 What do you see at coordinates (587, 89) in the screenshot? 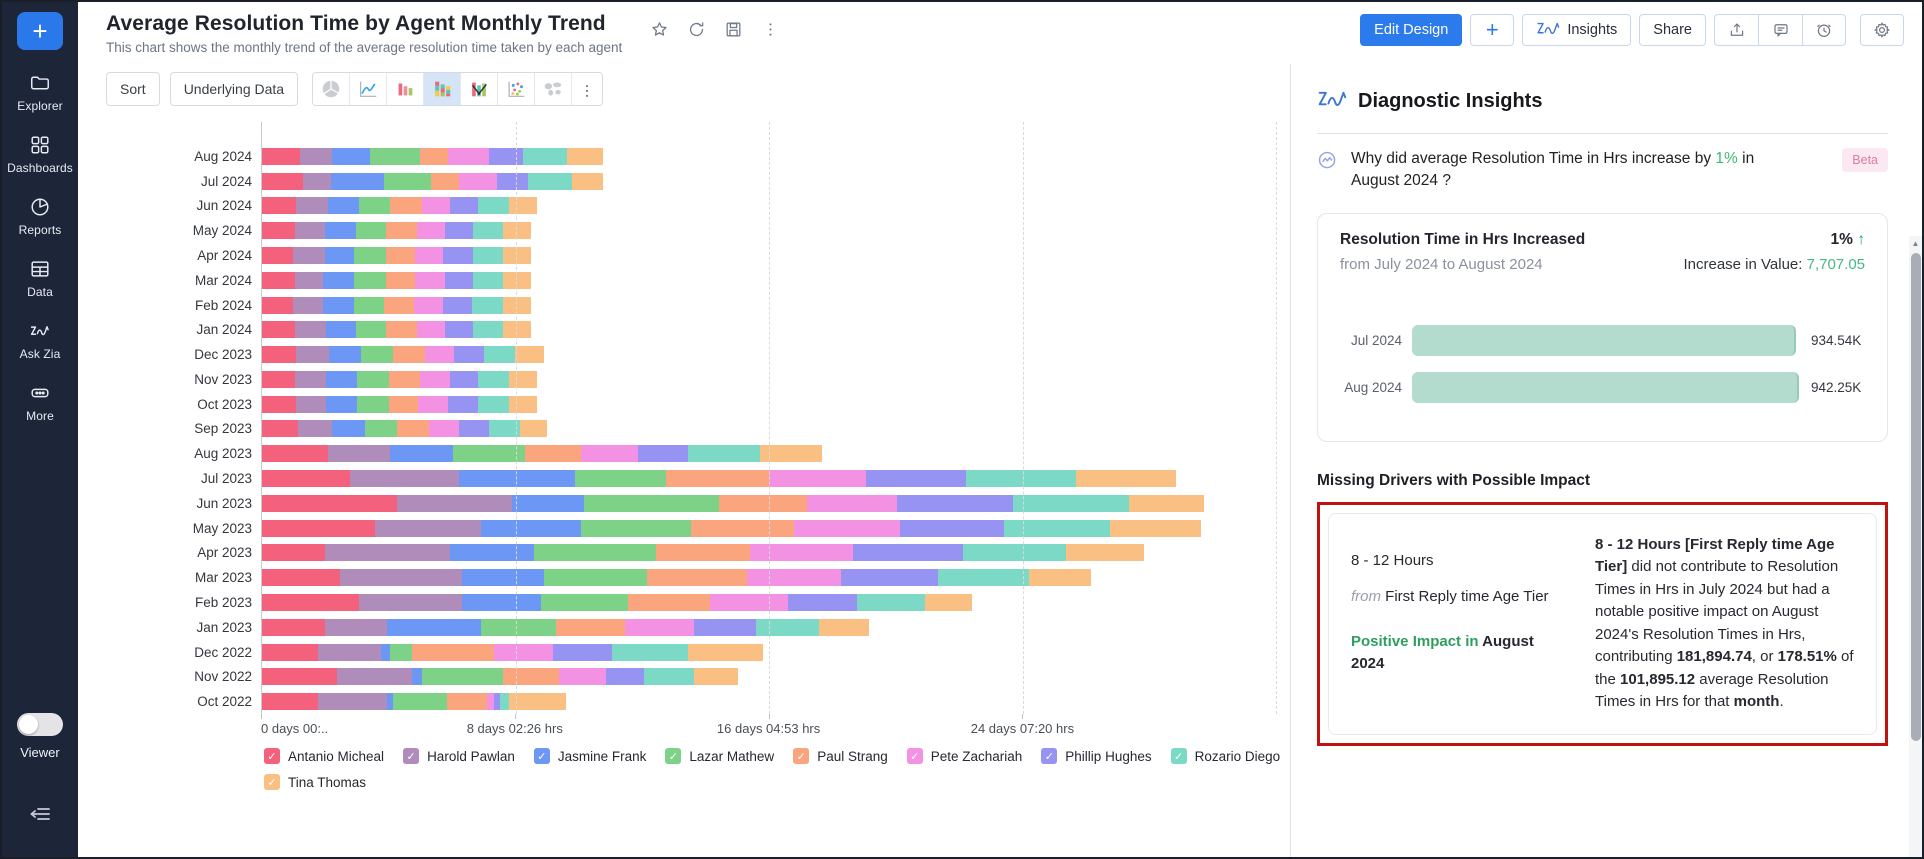
I see `chart-type-more-button` at bounding box center [587, 89].